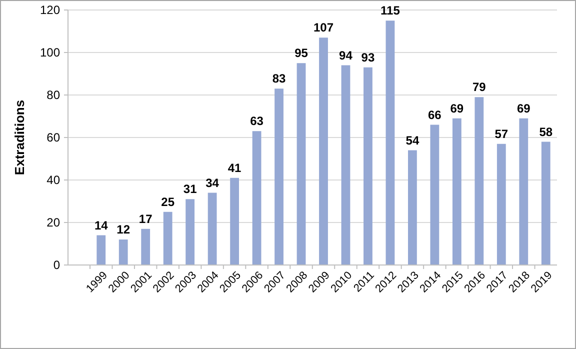 The width and height of the screenshot is (576, 349). Describe the element at coordinates (123, 229) in the screenshot. I see `data-label: 12` at that location.